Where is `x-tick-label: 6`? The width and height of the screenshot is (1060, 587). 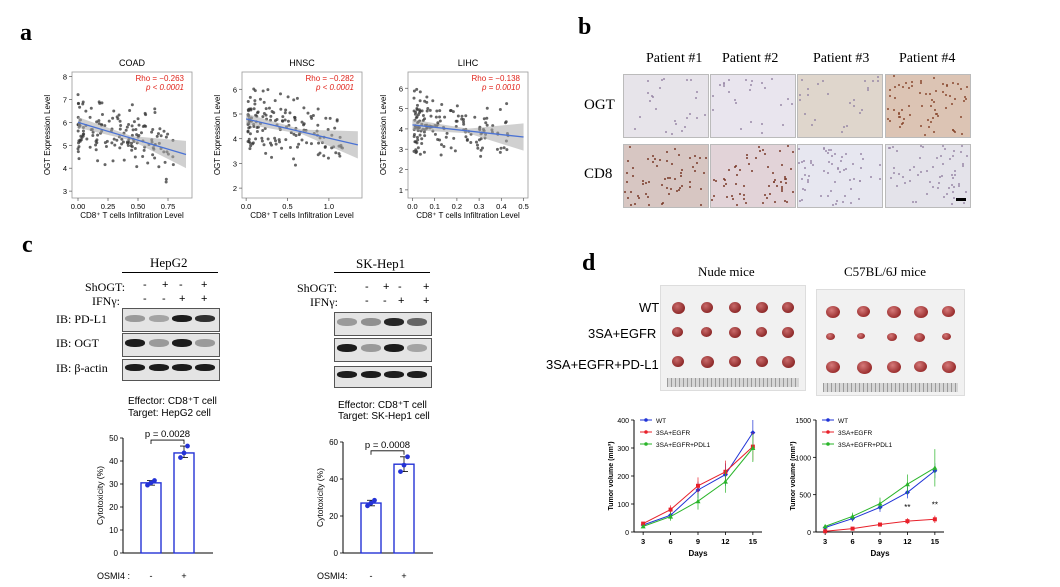
x-tick-label: 6 is located at coordinates (670, 541).